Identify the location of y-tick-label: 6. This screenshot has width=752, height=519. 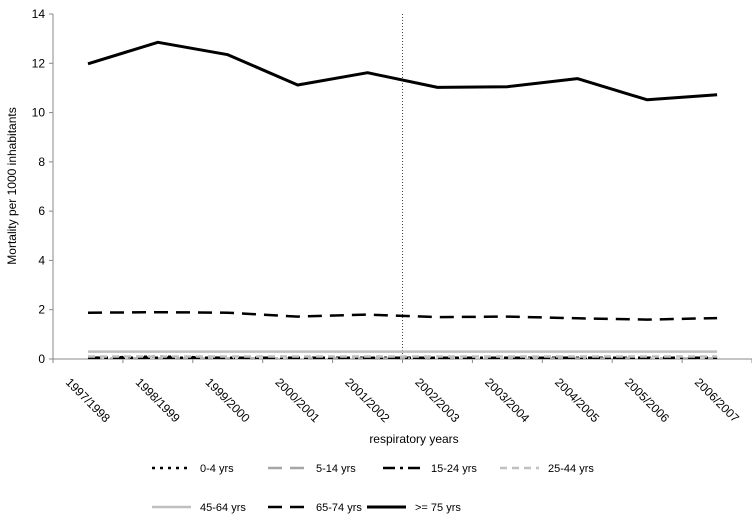
(41, 211).